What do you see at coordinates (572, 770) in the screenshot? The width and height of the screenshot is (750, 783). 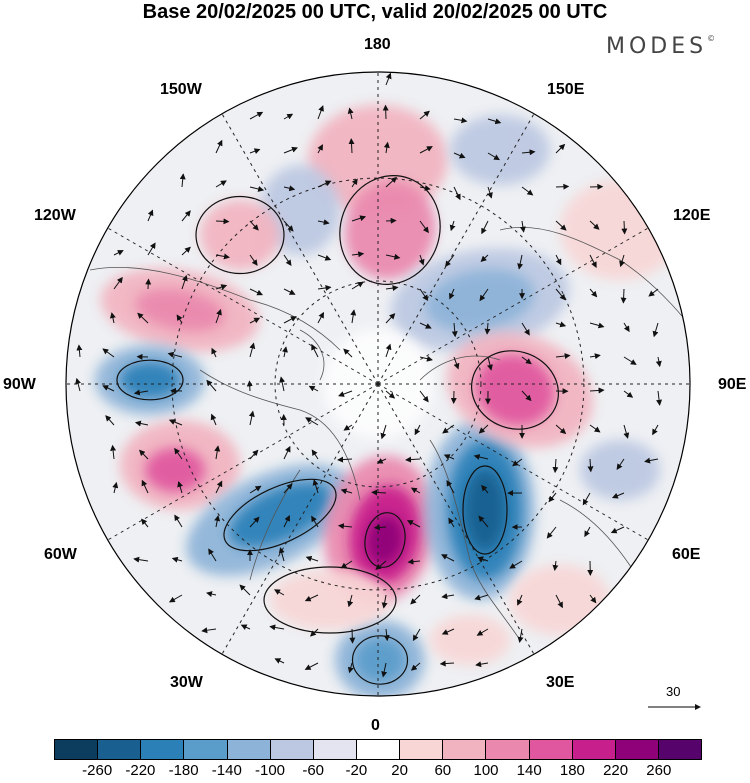 I see `colorbar-tick-label: 180` at bounding box center [572, 770].